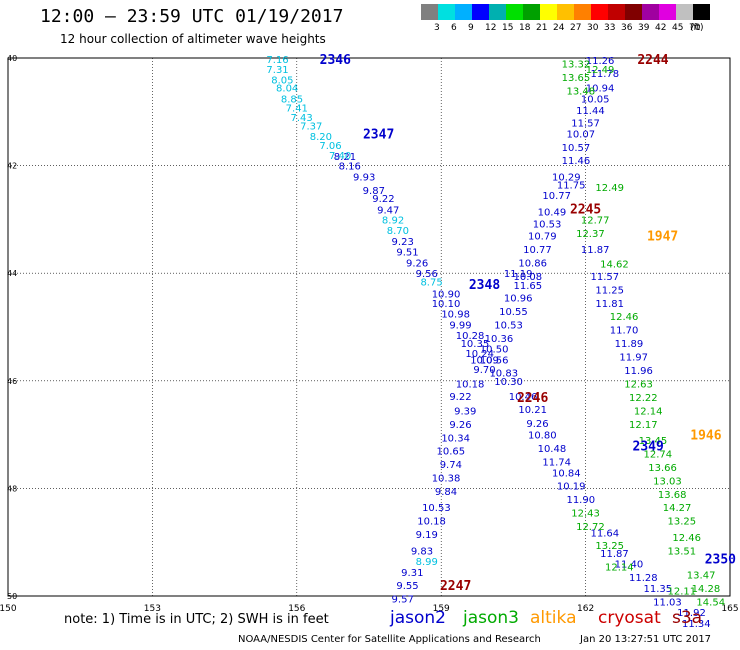 The image size is (740, 650). Describe the element at coordinates (614, 554) in the screenshot. I see `wave-height-value: 11.87` at that location.